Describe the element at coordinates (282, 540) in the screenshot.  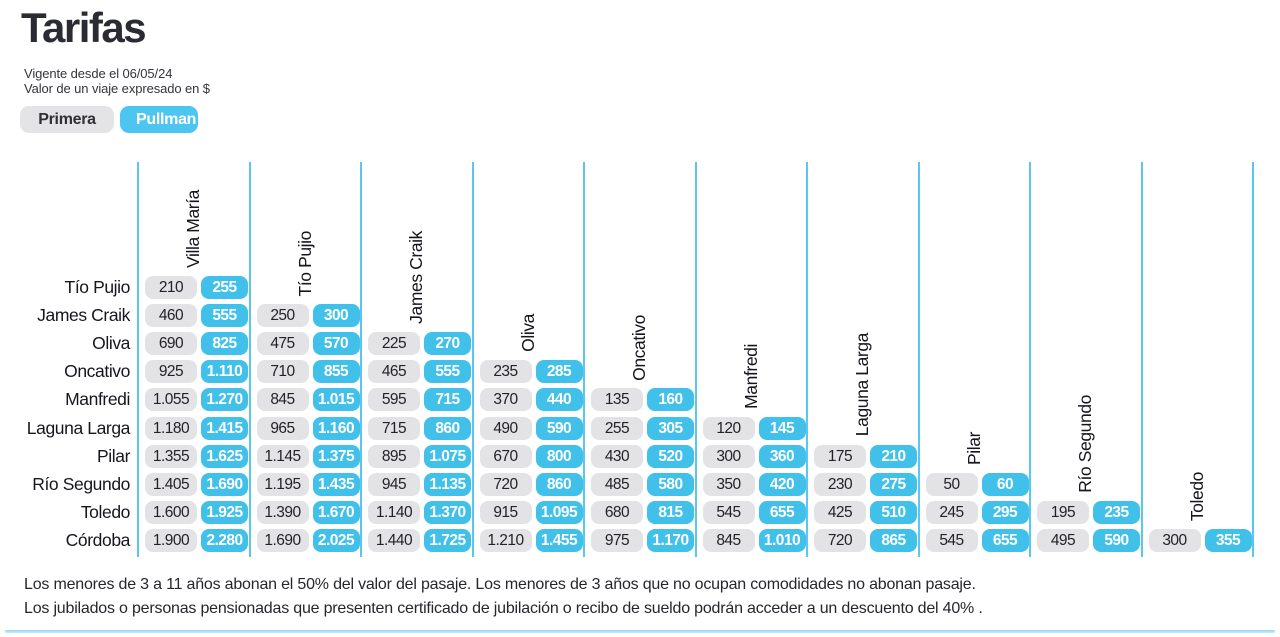
I see `fare-cell-primera: 1.690` at that location.